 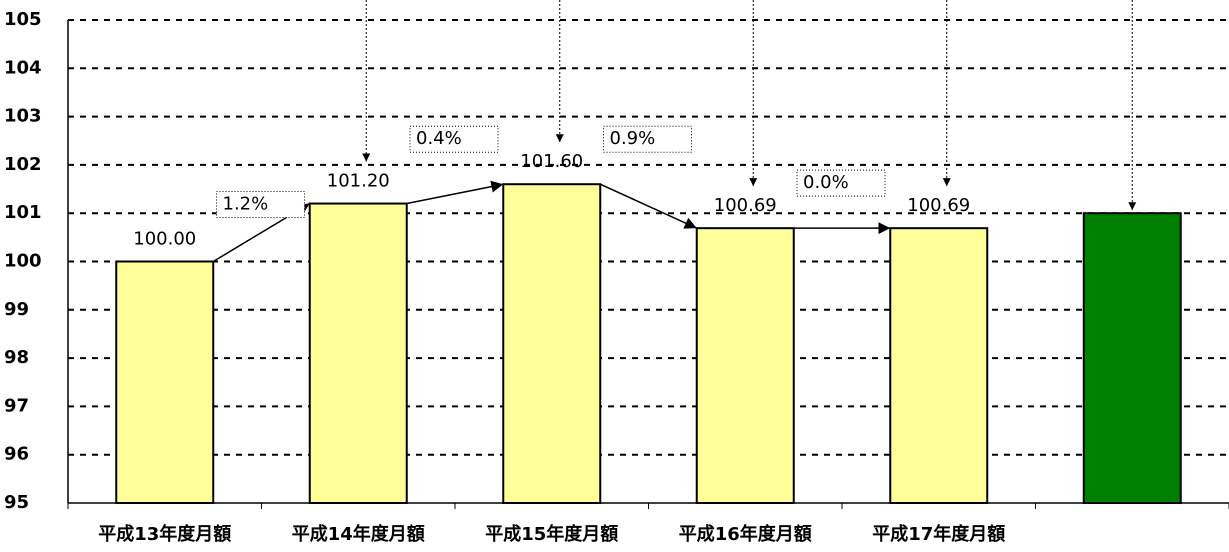 What do you see at coordinates (633, 138) in the screenshot?
I see `annotation: 0.9%` at bounding box center [633, 138].